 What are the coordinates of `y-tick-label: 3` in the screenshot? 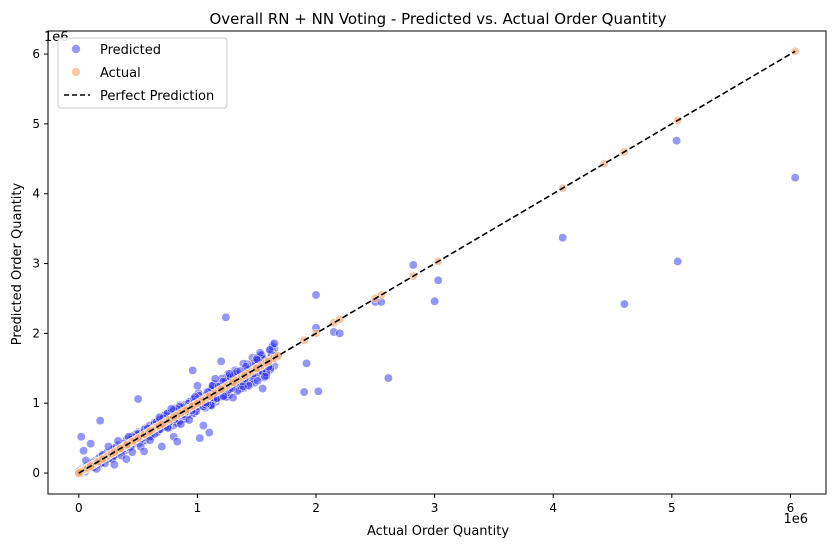 It's located at (36, 264).